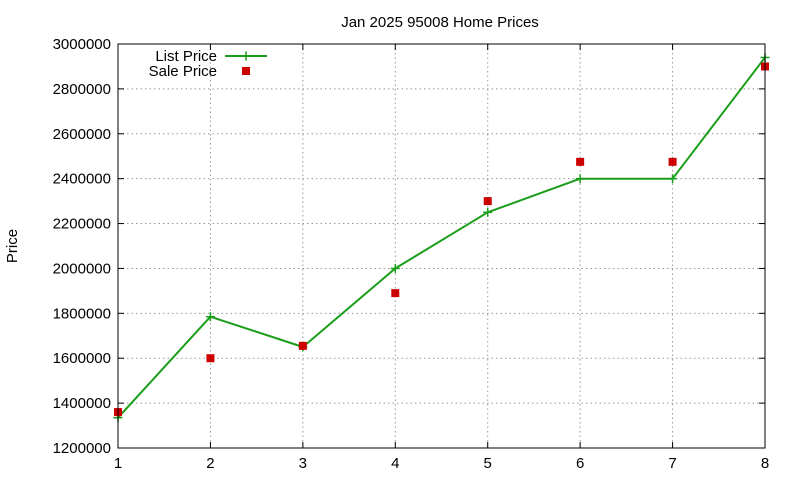  Describe the element at coordinates (183, 71) in the screenshot. I see `legend-label: Sale Price` at that location.